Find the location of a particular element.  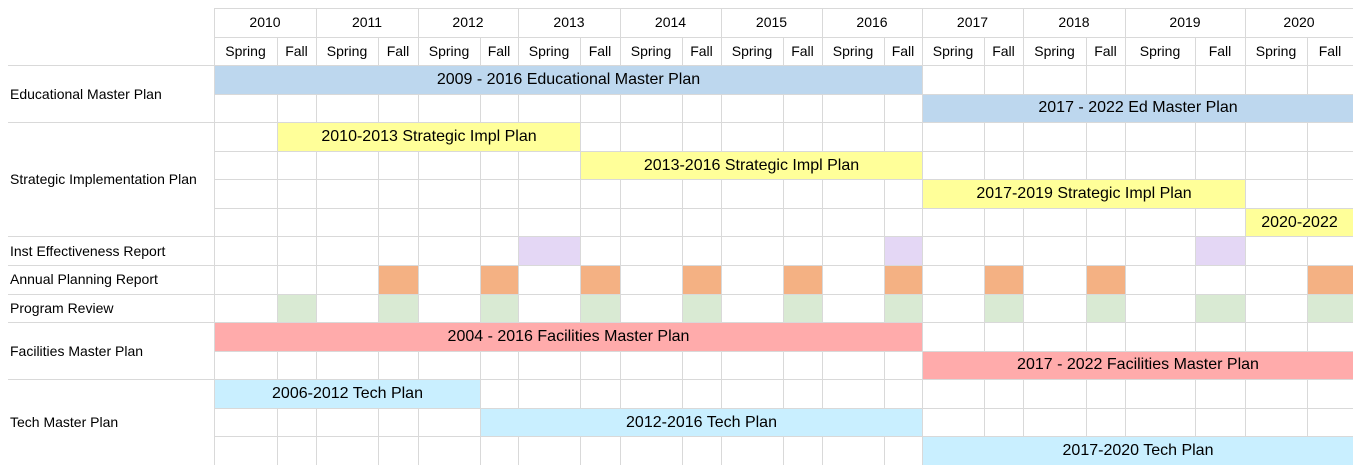

group-label: Facilities Master Plan is located at coordinates (77, 350).